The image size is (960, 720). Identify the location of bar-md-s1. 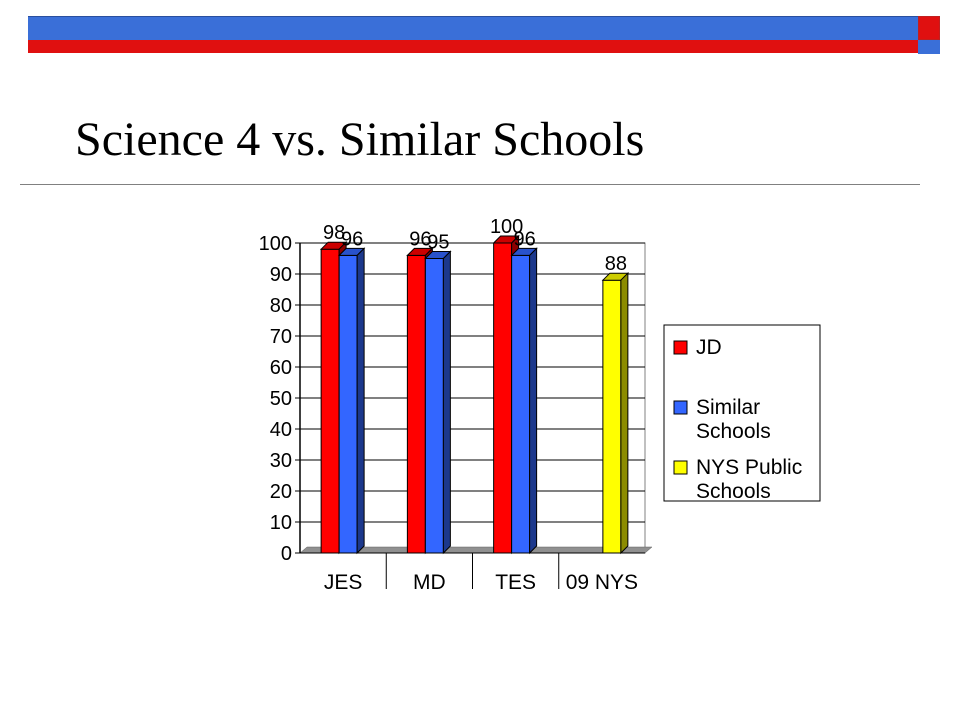
(416, 404).